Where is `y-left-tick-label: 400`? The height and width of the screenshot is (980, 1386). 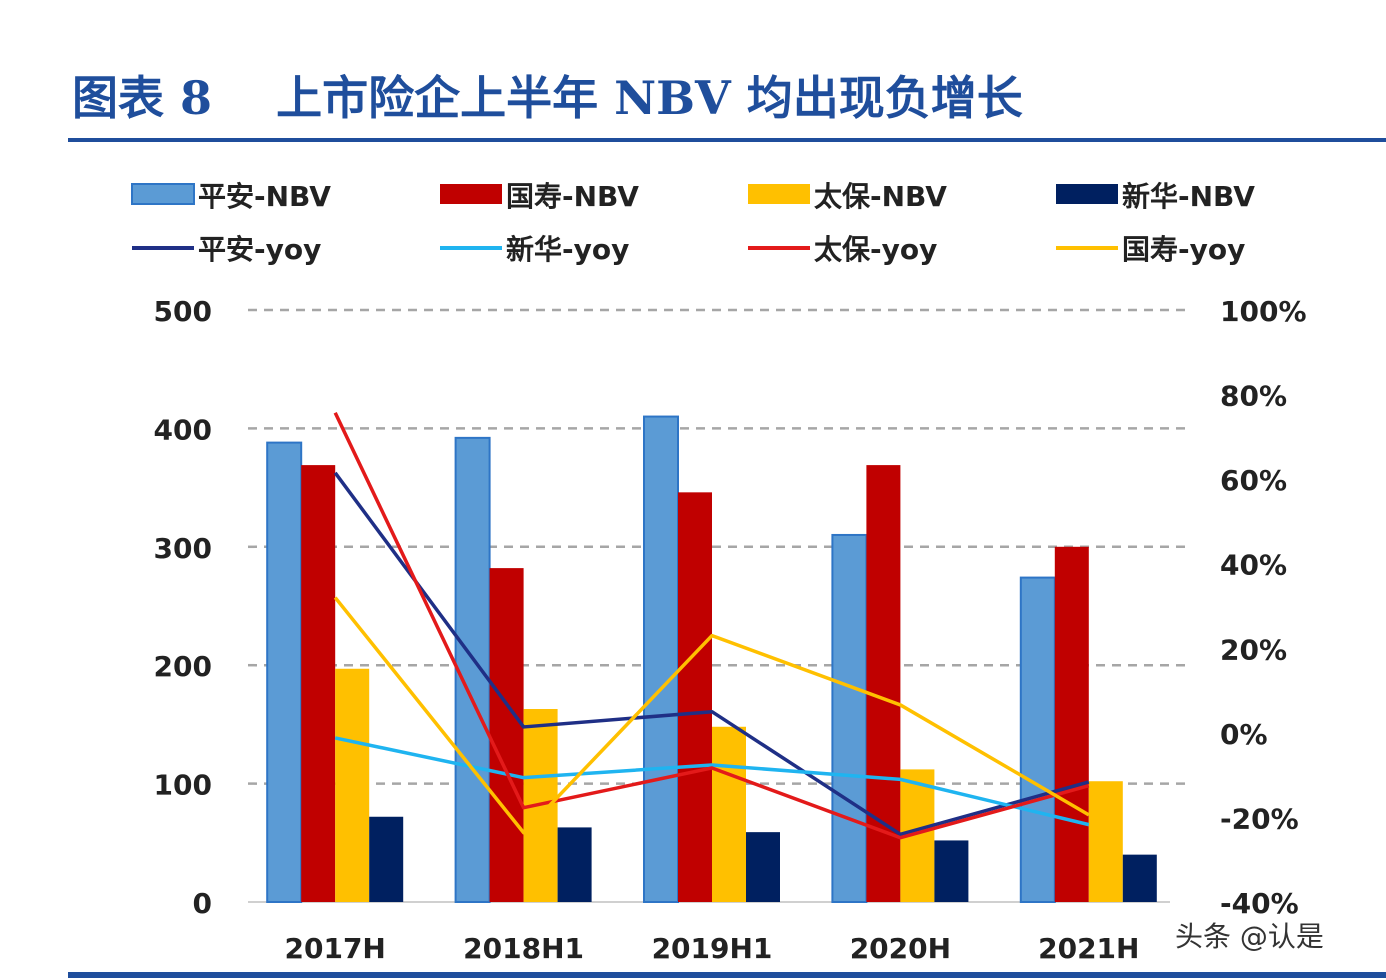
y-left-tick-label: 400 is located at coordinates (183, 429).